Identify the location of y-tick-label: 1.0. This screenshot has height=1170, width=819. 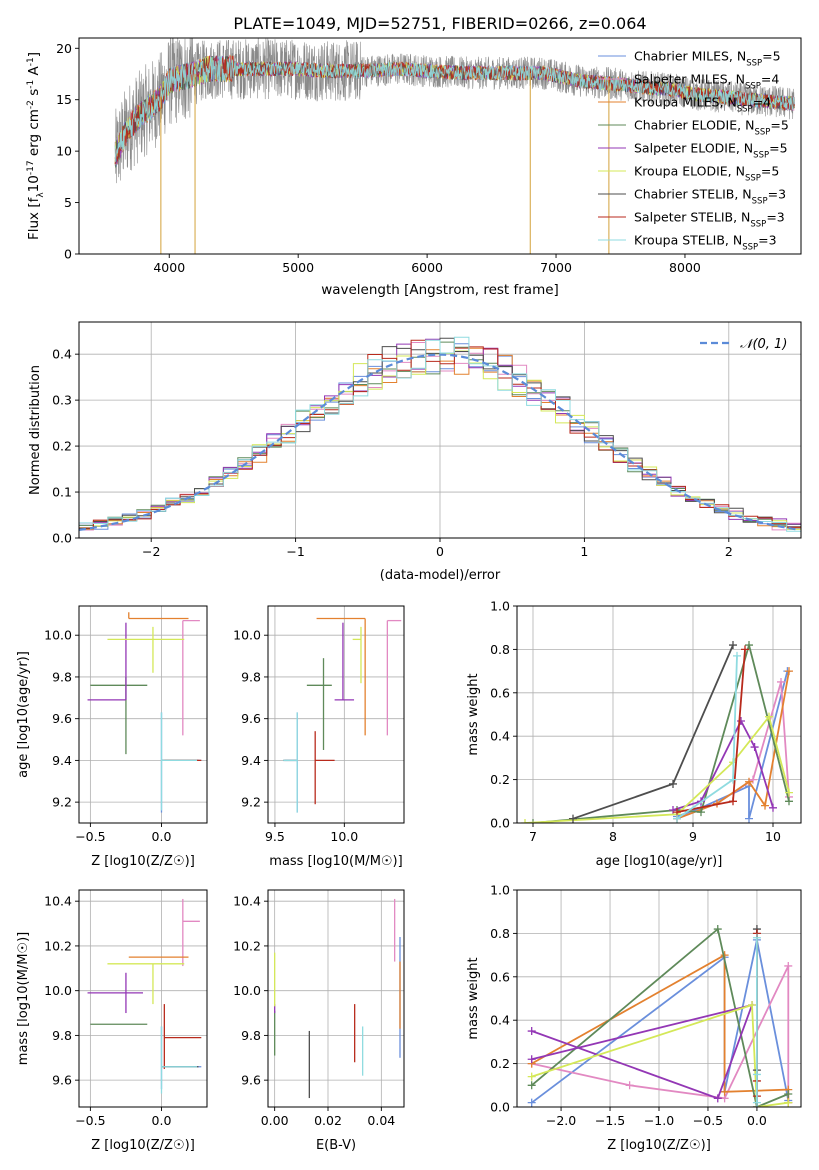
(500, 890).